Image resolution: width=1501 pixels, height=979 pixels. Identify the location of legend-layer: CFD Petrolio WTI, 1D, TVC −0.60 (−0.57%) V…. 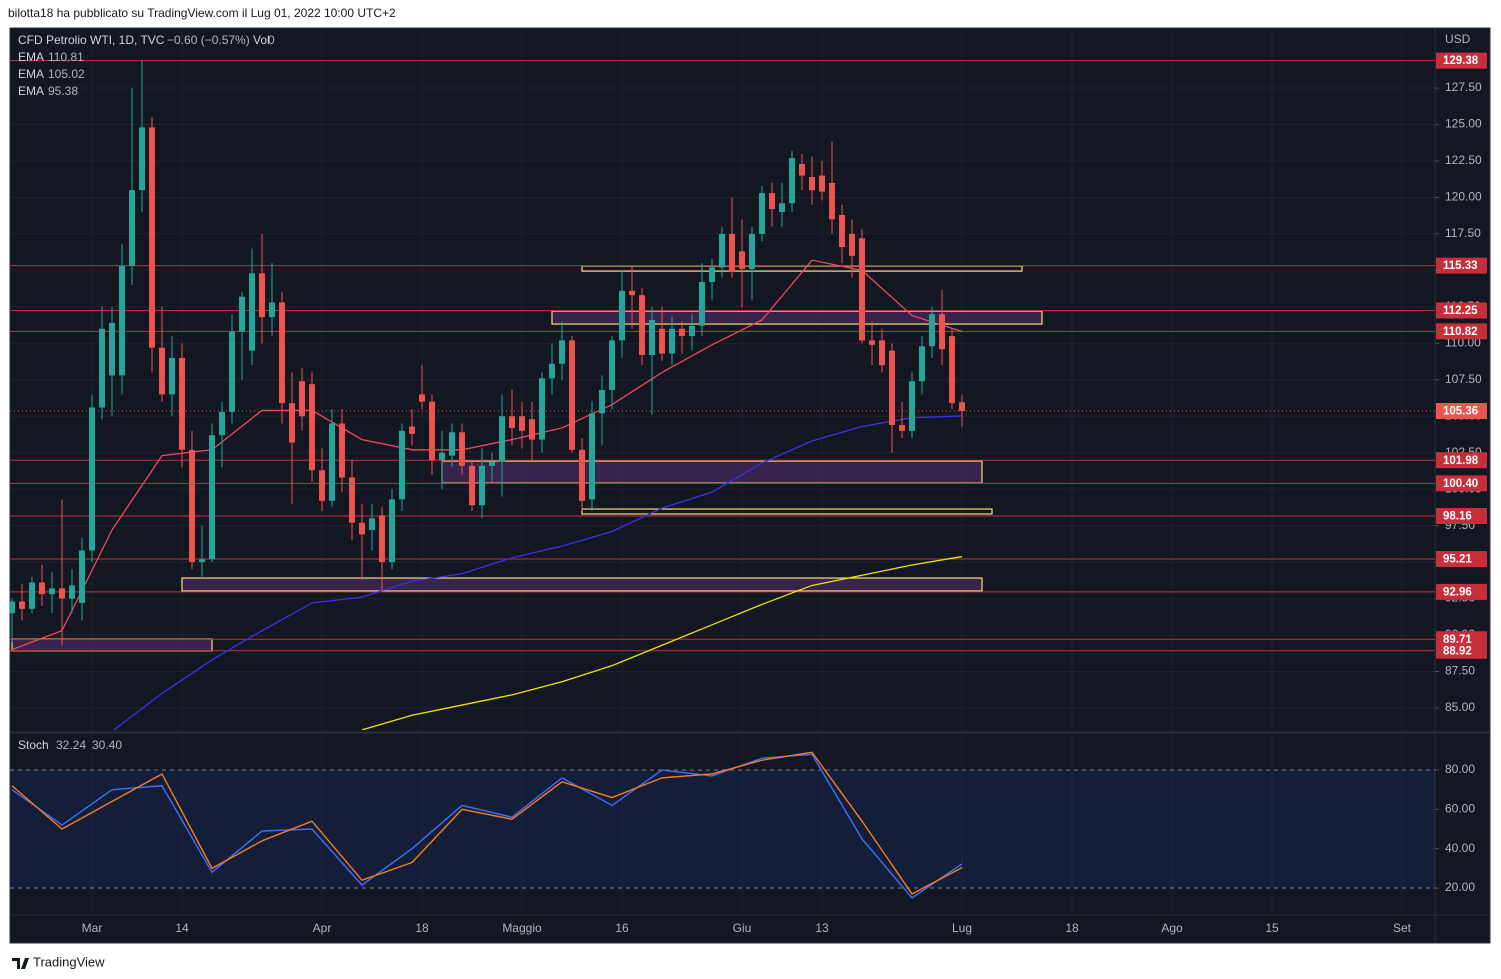
(146, 392).